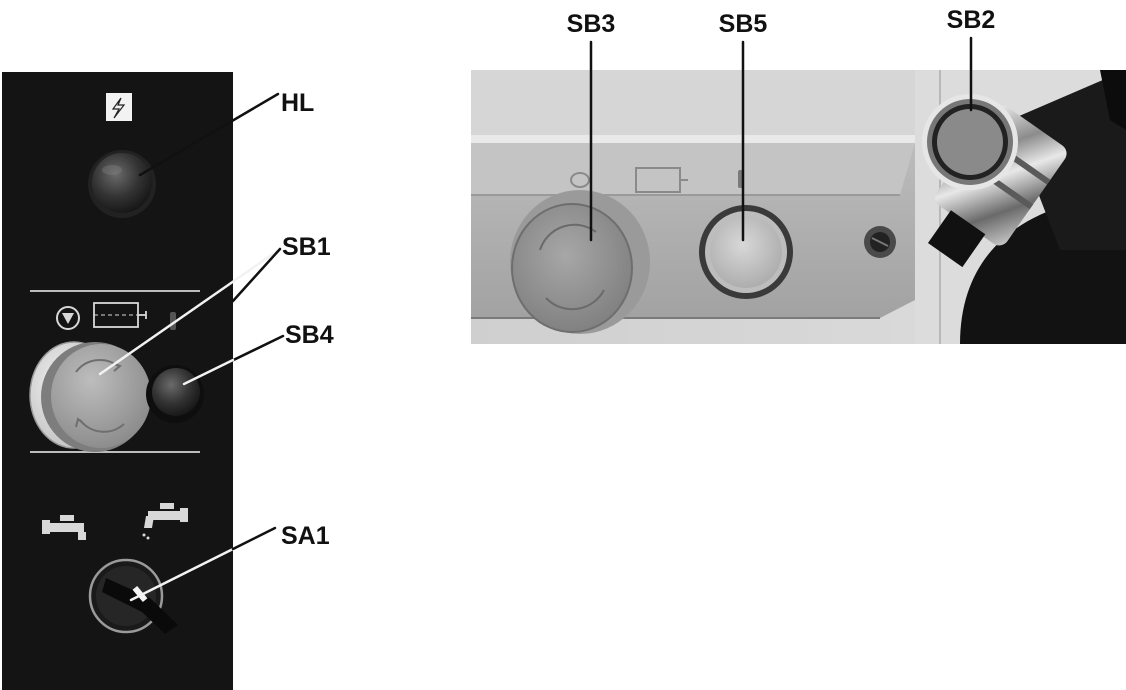 The width and height of the screenshot is (1126, 690). What do you see at coordinates (190, 311) in the screenshot?
I see `sb1-leader-line` at bounding box center [190, 311].